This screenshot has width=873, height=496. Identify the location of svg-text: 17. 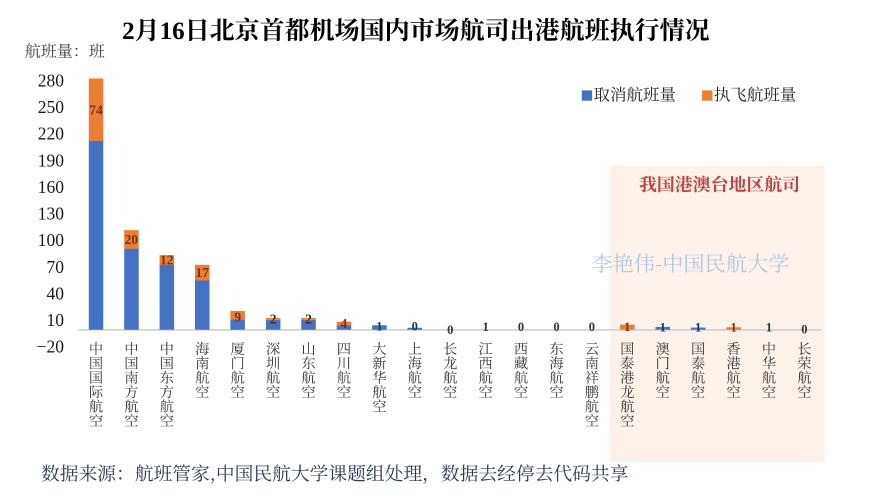
(203, 272).